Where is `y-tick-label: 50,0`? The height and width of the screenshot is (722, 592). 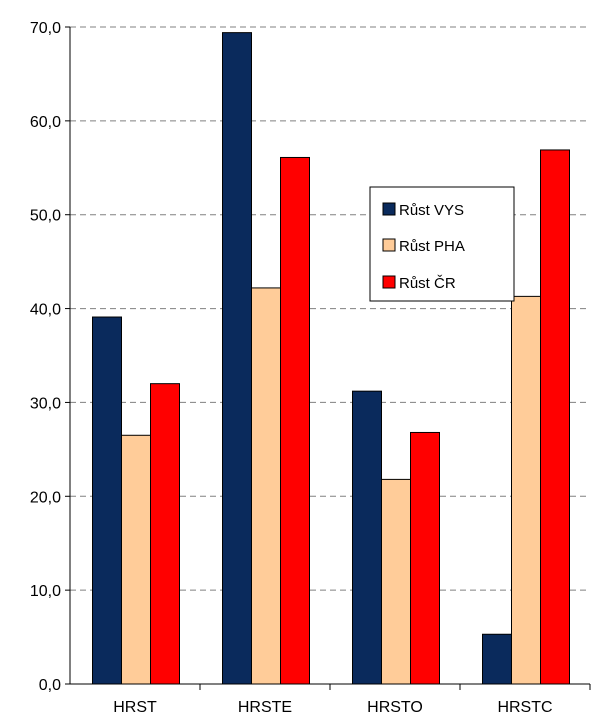 y-tick-label: 50,0 is located at coordinates (45, 216).